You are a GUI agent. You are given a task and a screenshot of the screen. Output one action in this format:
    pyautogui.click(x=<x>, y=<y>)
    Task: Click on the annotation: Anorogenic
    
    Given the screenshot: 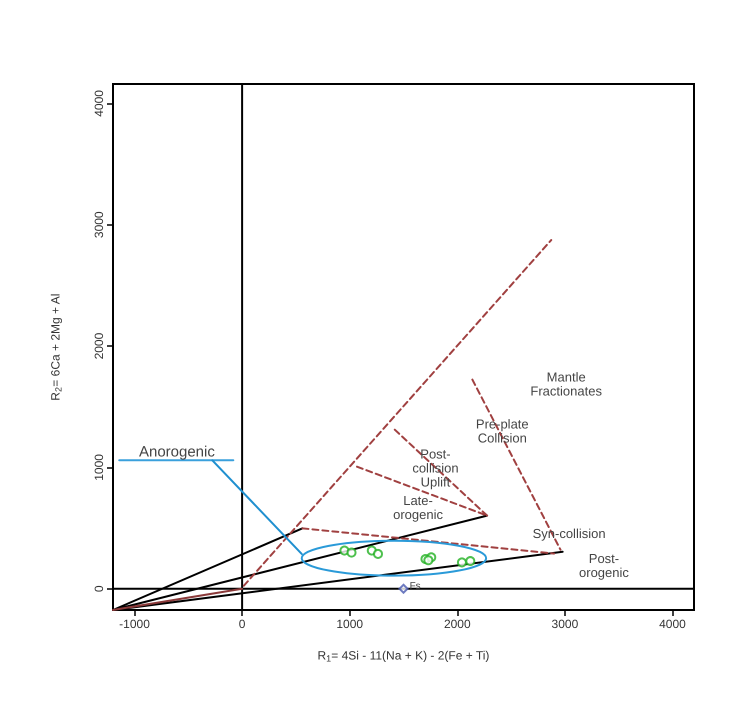 What is the action you would take?
    pyautogui.click(x=177, y=452)
    